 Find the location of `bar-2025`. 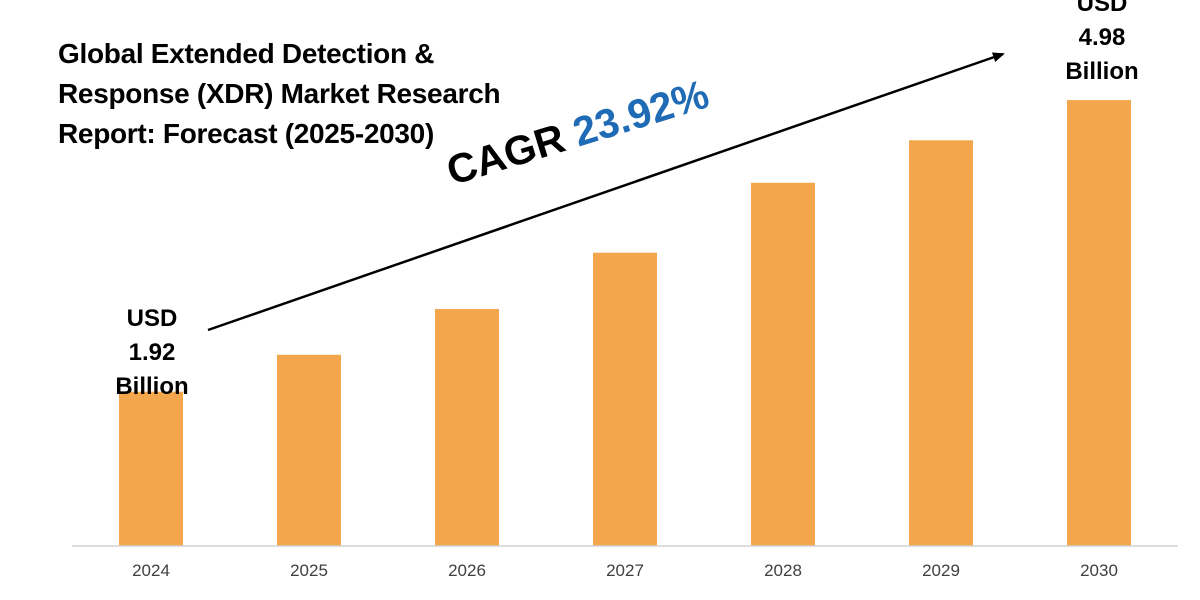

bar-2025 is located at coordinates (309, 450).